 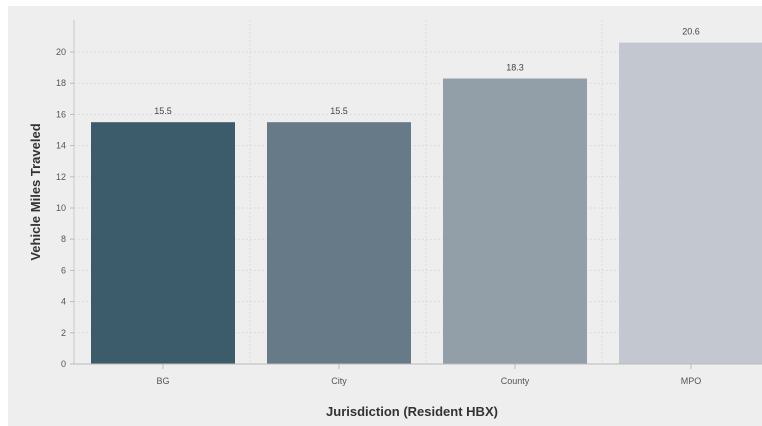 I want to click on y-tick-label: 18, so click(x=61, y=83).